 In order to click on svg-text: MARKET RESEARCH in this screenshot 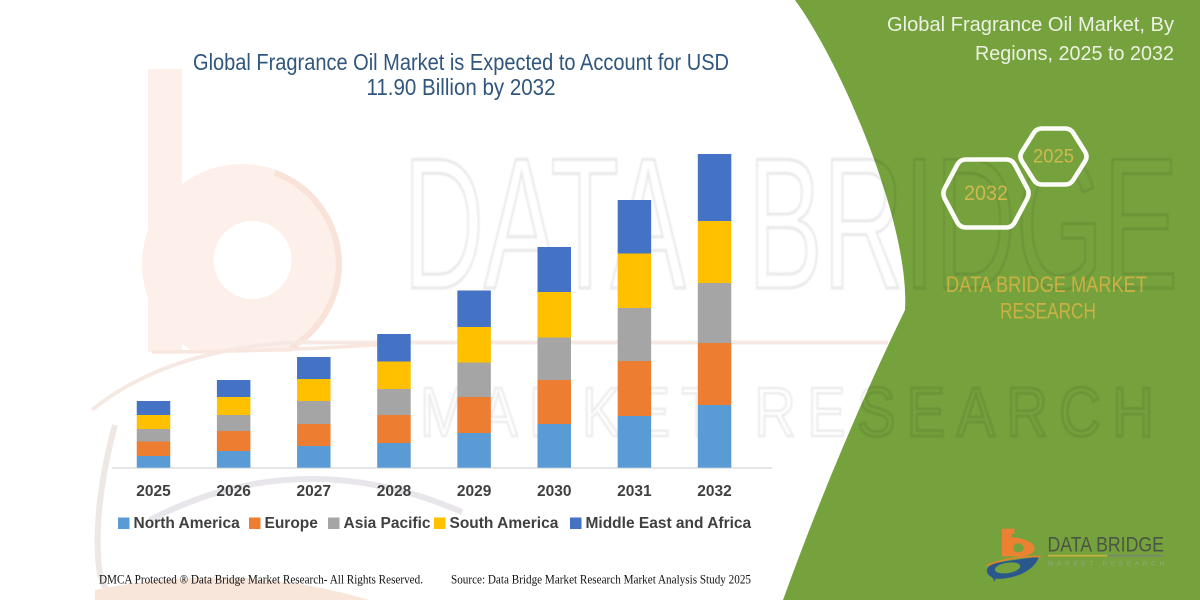, I will do `click(1108, 564)`.